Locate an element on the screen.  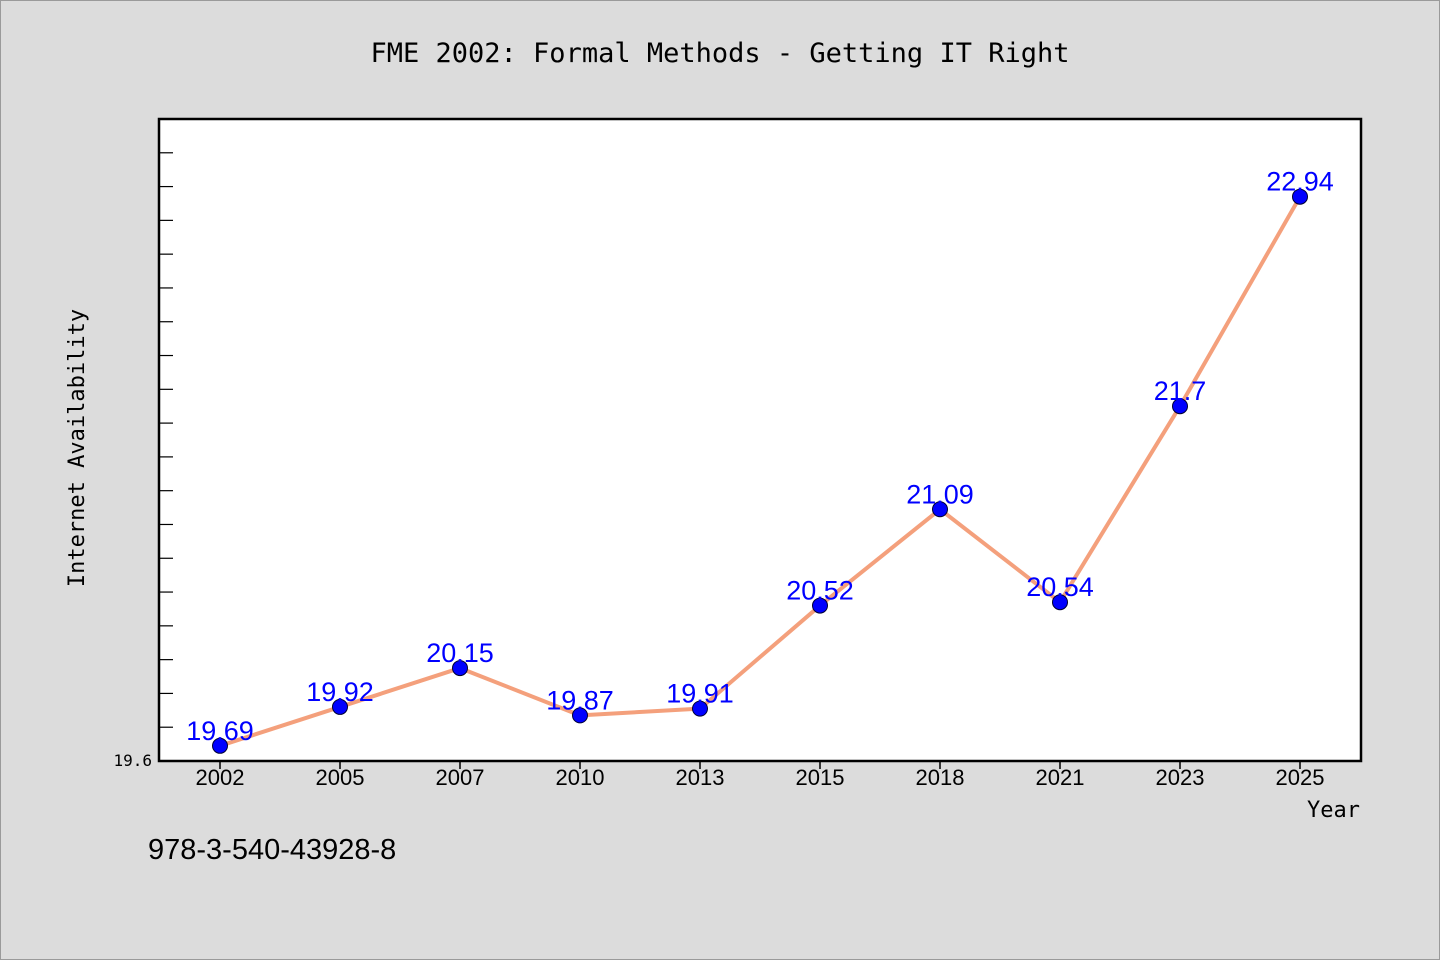
x-tick-label: 2002 is located at coordinates (220, 777).